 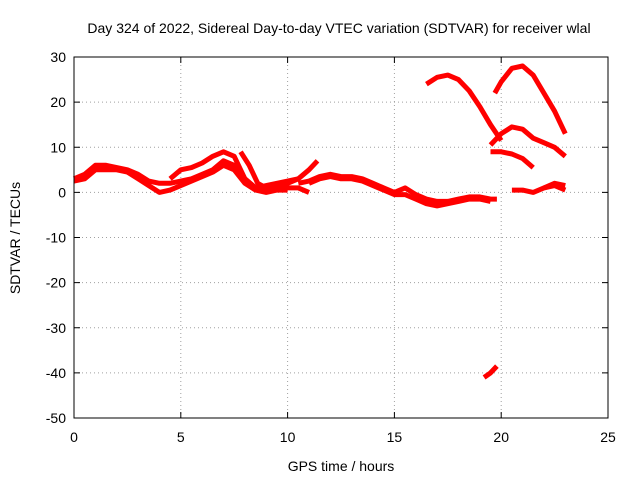 What do you see at coordinates (62, 192) in the screenshot?
I see `y-tick-label: 0` at bounding box center [62, 192].